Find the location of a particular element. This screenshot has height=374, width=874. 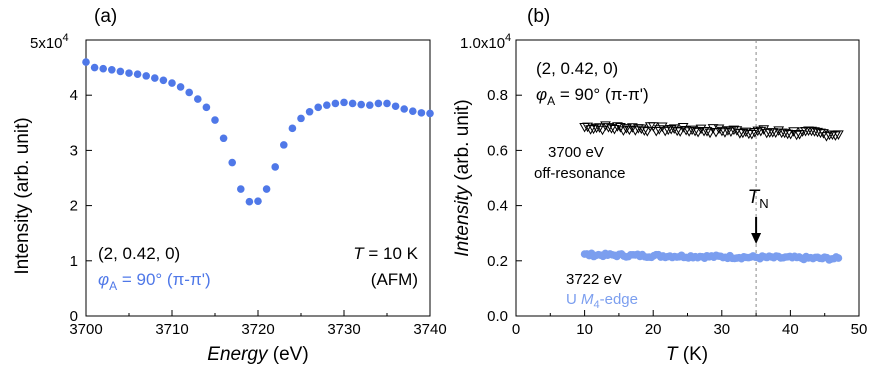

m4edge-data-point is located at coordinates (838, 258).